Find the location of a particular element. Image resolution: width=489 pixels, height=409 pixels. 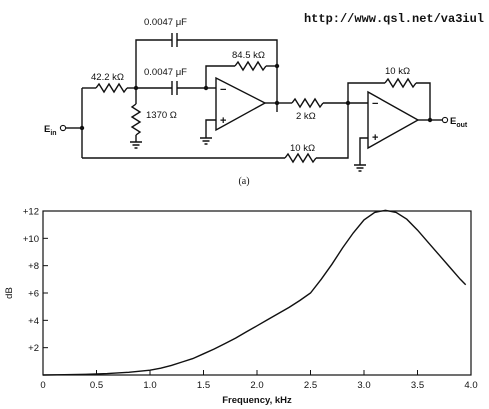

label-c-mid: 0.0047 μF is located at coordinates (165, 72).